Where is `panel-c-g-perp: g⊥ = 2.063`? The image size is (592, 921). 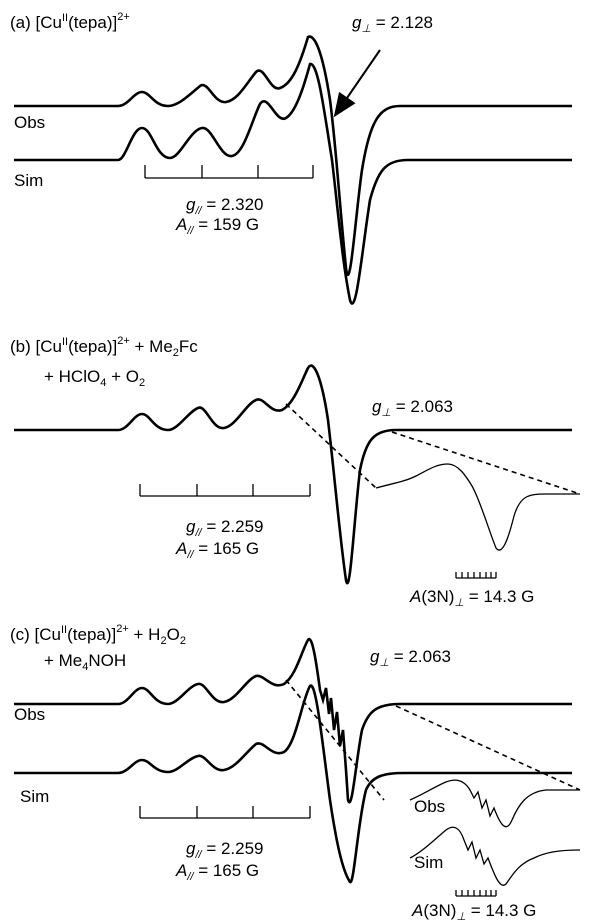
panel-c-g-perp: g⊥ = 2.063 is located at coordinates (410, 658).